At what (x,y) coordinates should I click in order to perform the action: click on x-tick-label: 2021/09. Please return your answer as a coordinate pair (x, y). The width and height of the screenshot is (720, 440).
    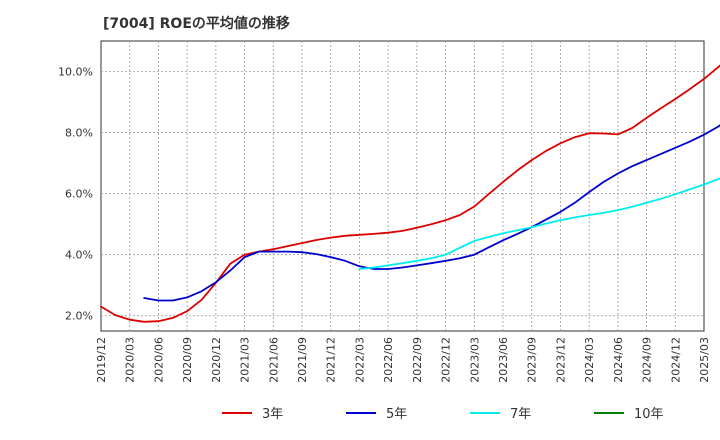
    Looking at the image, I should click on (302, 360).